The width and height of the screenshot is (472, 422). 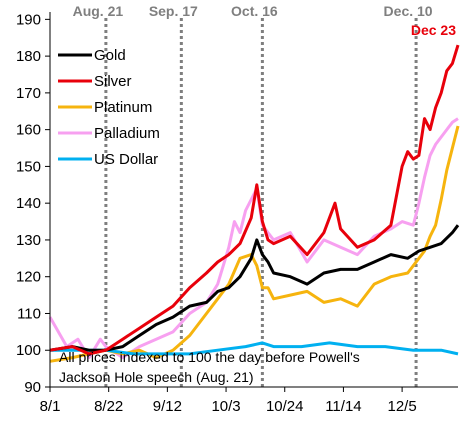 I want to click on x-tick-label: 9/12, so click(x=167, y=406).